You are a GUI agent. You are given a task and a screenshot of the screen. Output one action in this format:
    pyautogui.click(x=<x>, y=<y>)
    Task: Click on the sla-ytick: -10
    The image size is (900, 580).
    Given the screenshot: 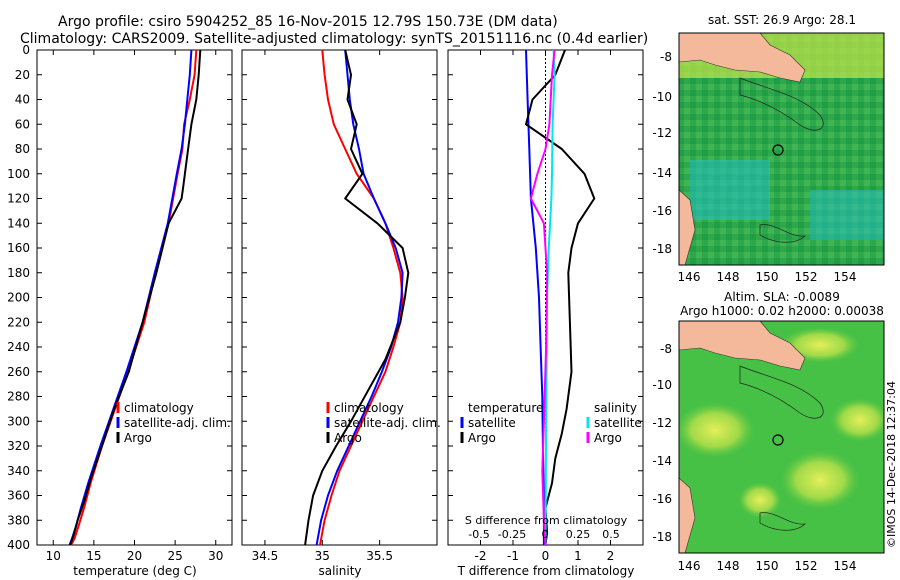 What is the action you would take?
    pyautogui.click(x=662, y=385)
    